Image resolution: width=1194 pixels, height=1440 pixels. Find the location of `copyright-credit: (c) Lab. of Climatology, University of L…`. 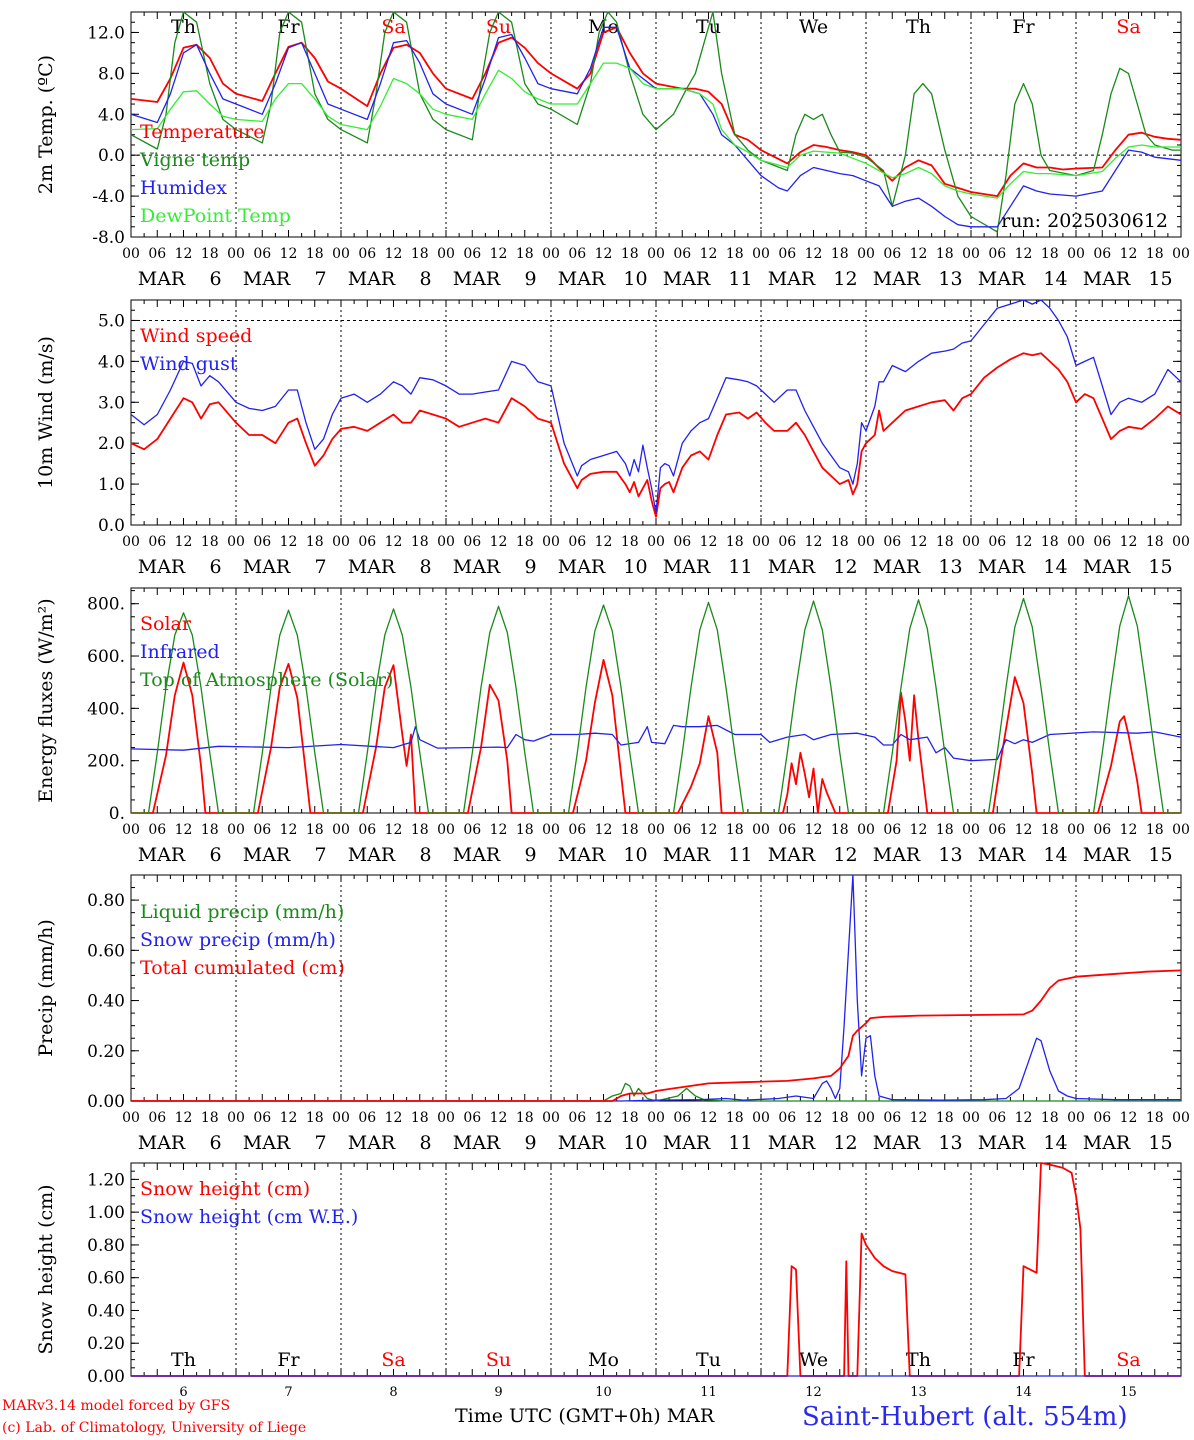

copyright-credit: (c) Lab. of Climatology, University of L… is located at coordinates (154, 1428).